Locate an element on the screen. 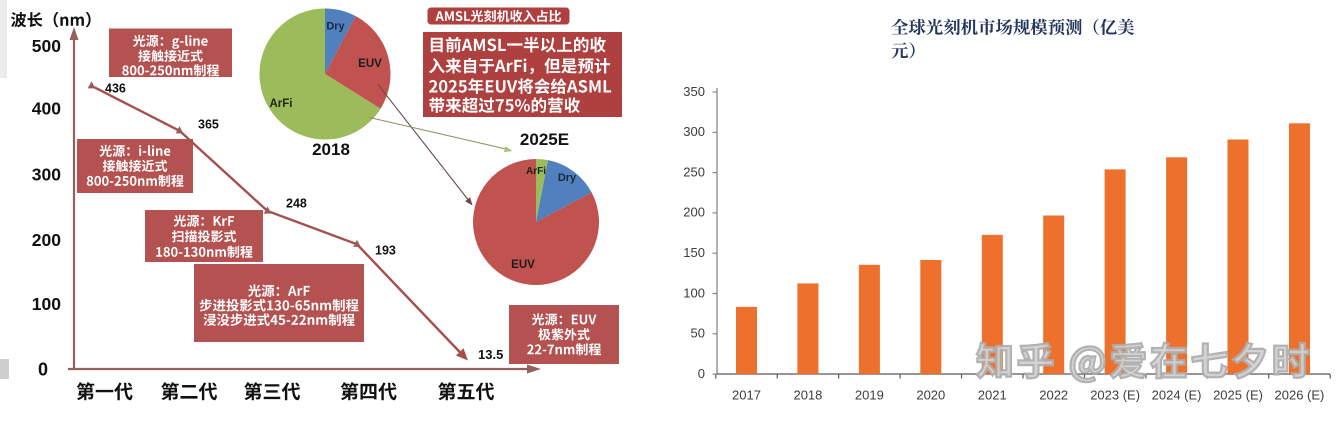 This screenshot has width=1340, height=422. svg-text: 350 is located at coordinates (694, 91).